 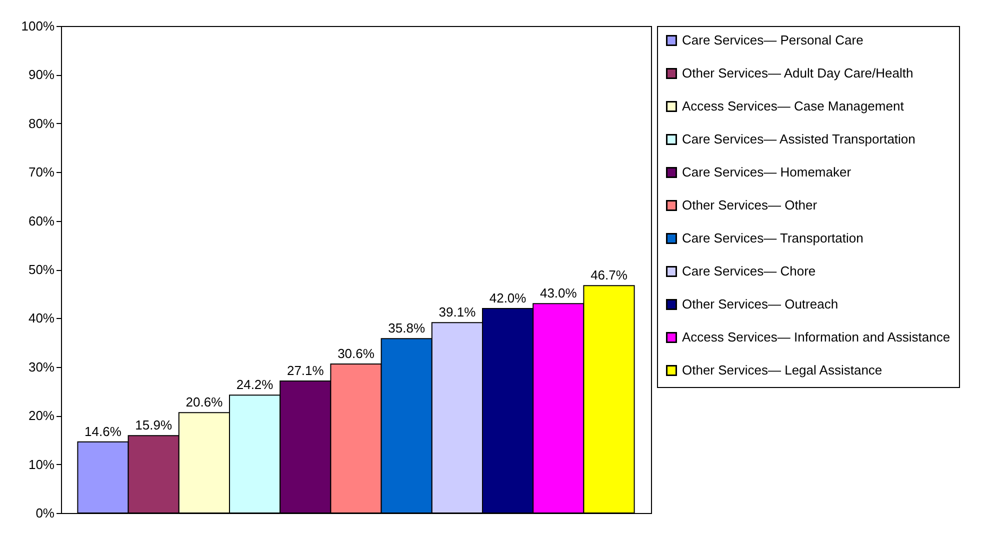 I want to click on data-label: 30.6%, so click(x=356, y=353).